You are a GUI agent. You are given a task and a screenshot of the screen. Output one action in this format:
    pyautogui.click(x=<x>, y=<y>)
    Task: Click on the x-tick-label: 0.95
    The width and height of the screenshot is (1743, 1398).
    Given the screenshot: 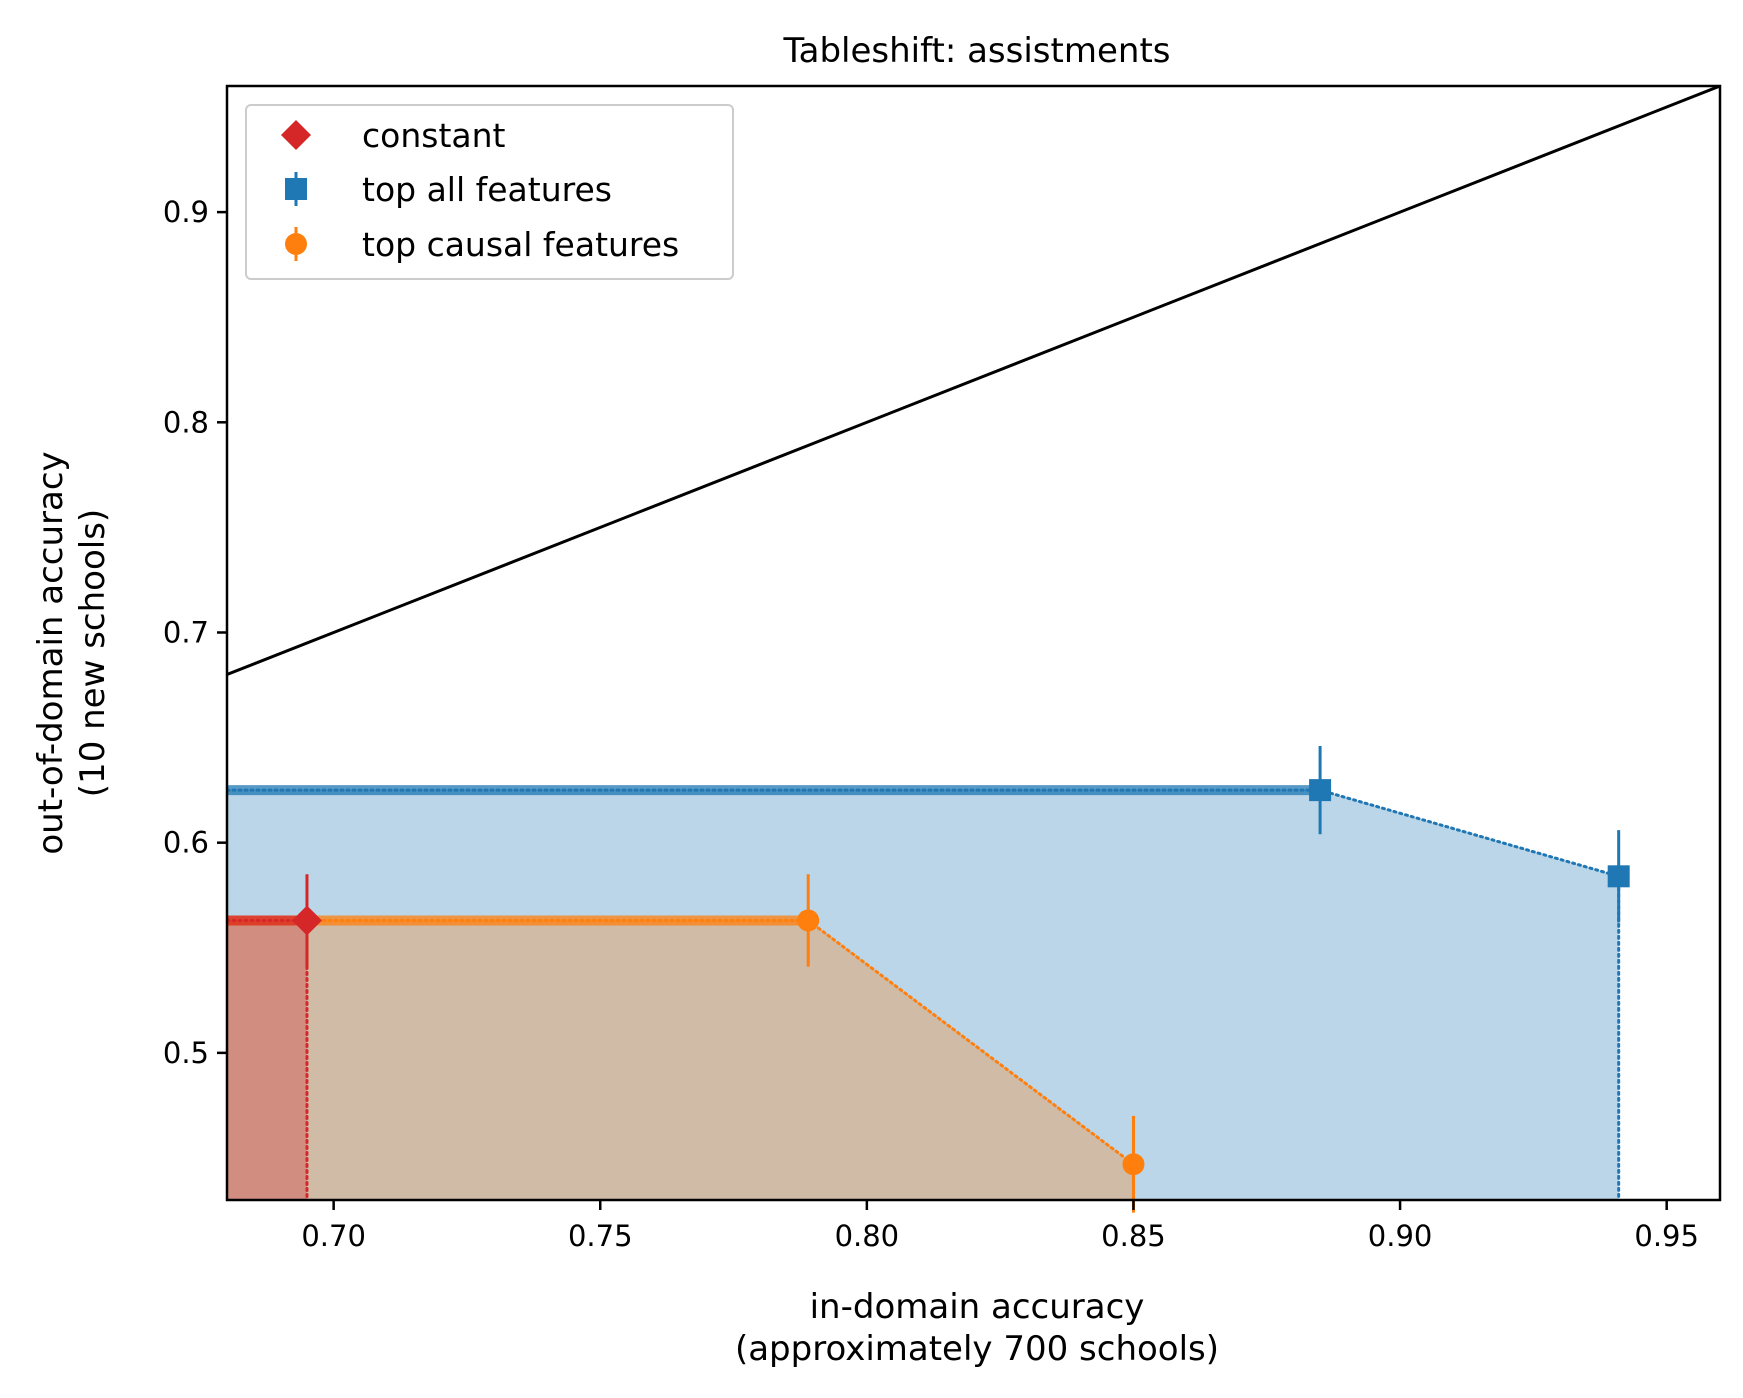 What is the action you would take?
    pyautogui.click(x=1666, y=1236)
    